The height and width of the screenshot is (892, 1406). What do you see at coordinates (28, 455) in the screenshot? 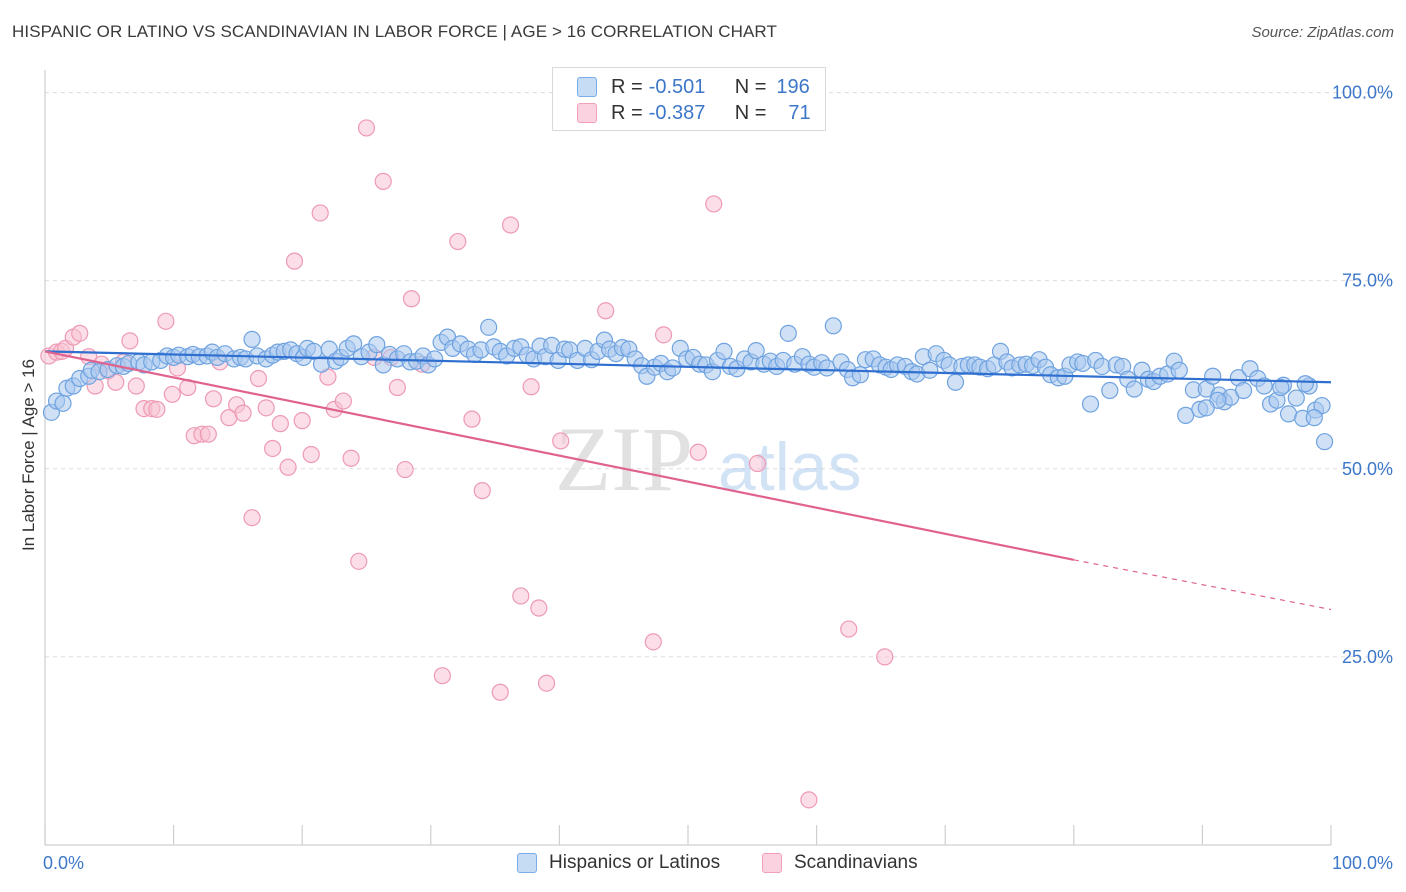
I see `y-axis-label: In Labor Force | Age > 16` at bounding box center [28, 455].